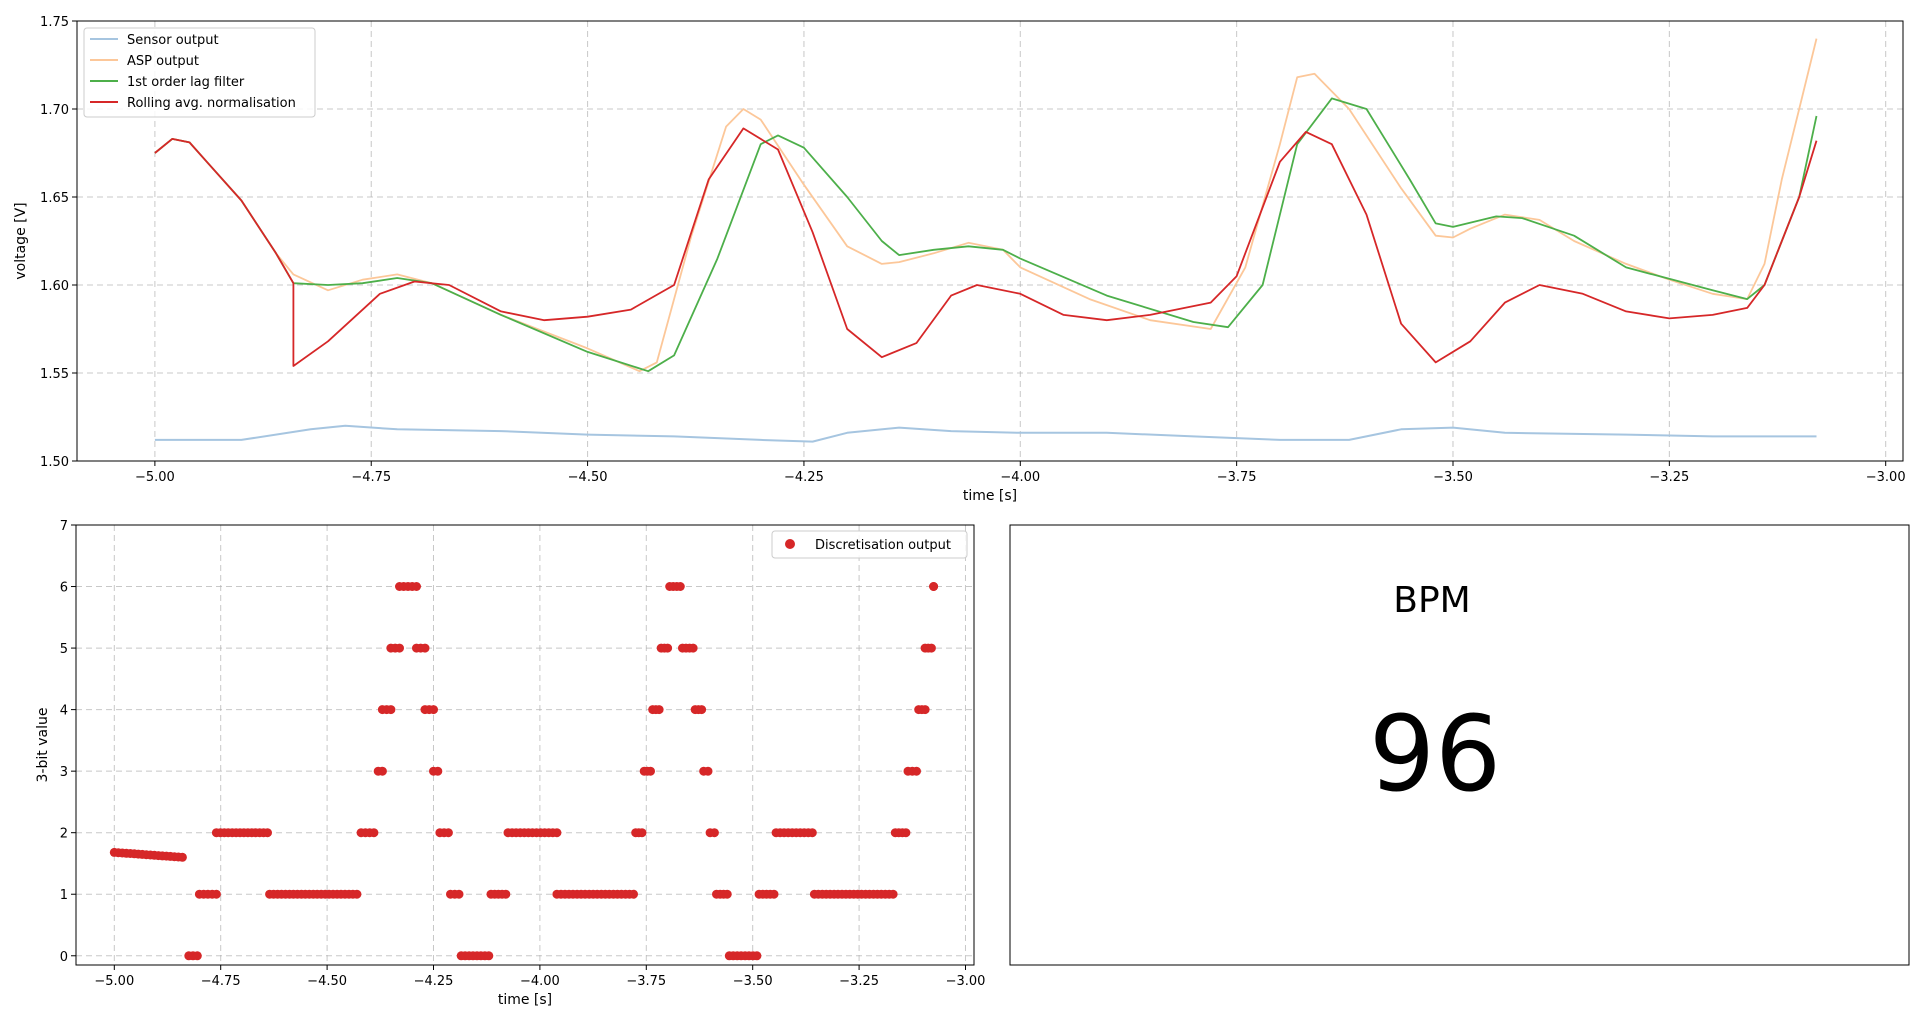  I want to click on y-tick-label: 3, so click(64, 772).